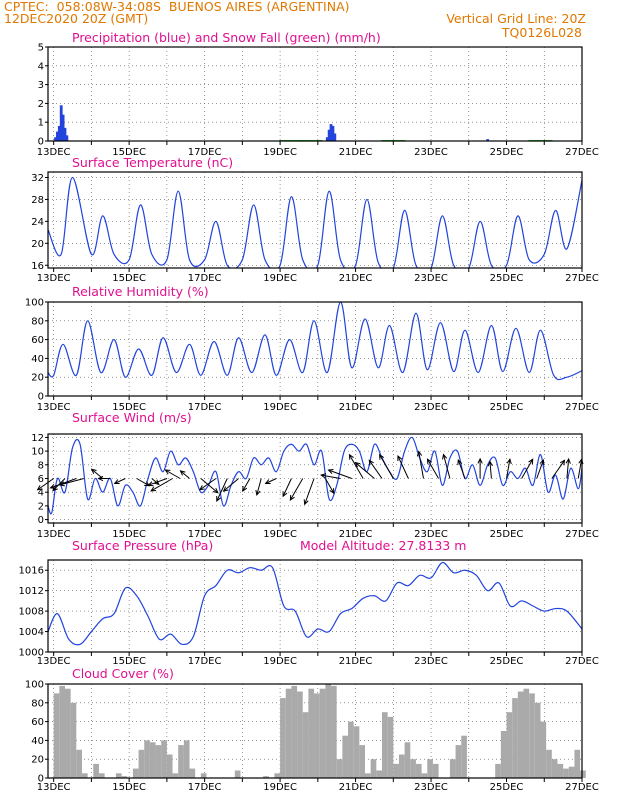 The width and height of the screenshot is (618, 800). I want to click on y-tick-label: 8, so click(41, 465).